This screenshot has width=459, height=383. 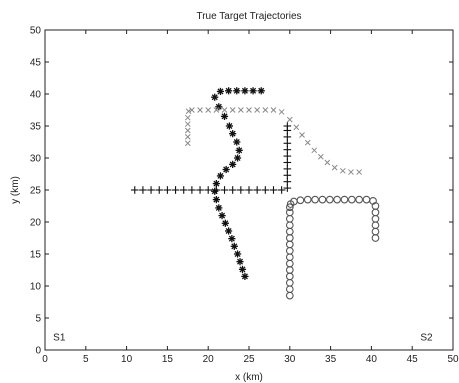 I want to click on series-plus, so click(x=211, y=158).